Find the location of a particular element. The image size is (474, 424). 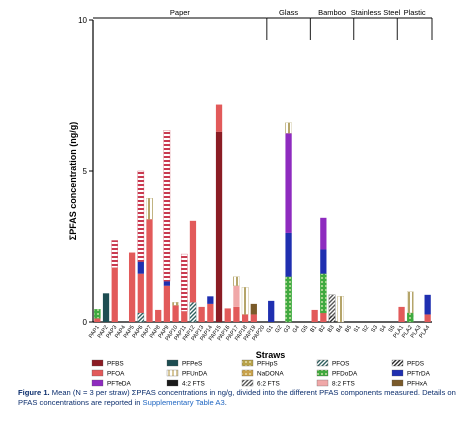

bar-g3-pftrda is located at coordinates (288, 254).